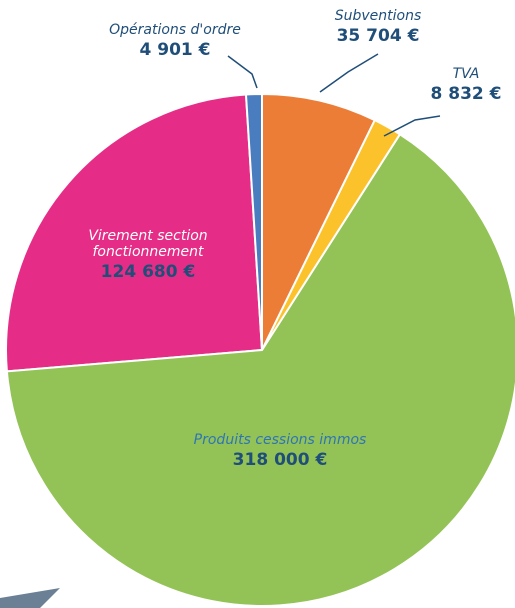  I want to click on slice-label: Subventions 35 704 €, so click(378, 27).